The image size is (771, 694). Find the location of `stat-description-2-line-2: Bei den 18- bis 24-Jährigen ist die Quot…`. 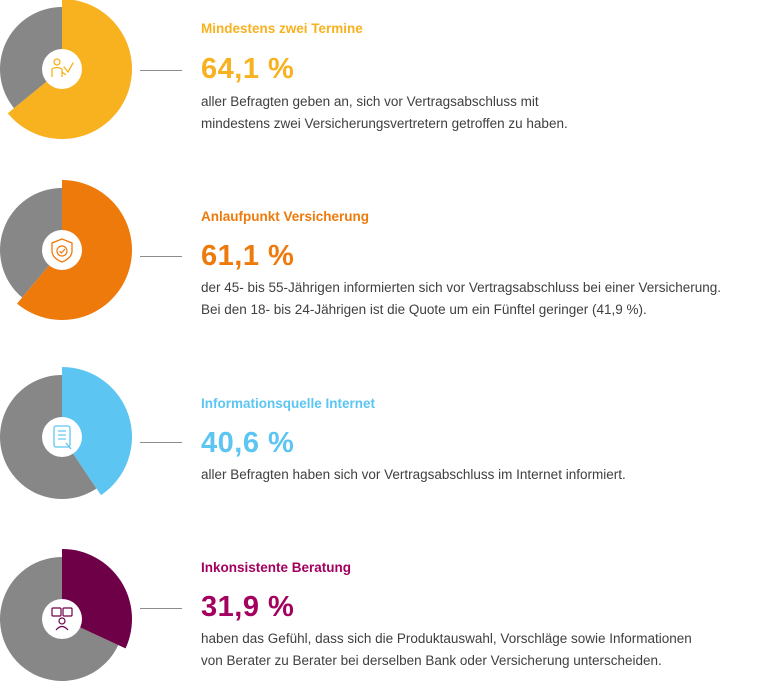

stat-description-2-line-2: Bei den 18- bis 24-Jährigen ist die Quot… is located at coordinates (424, 309).